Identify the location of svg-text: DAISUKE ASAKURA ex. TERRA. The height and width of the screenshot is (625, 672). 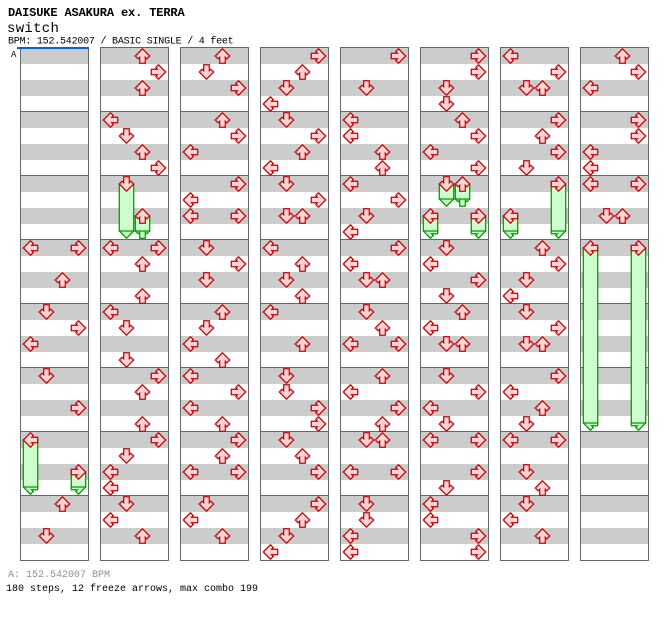
(96, 13).